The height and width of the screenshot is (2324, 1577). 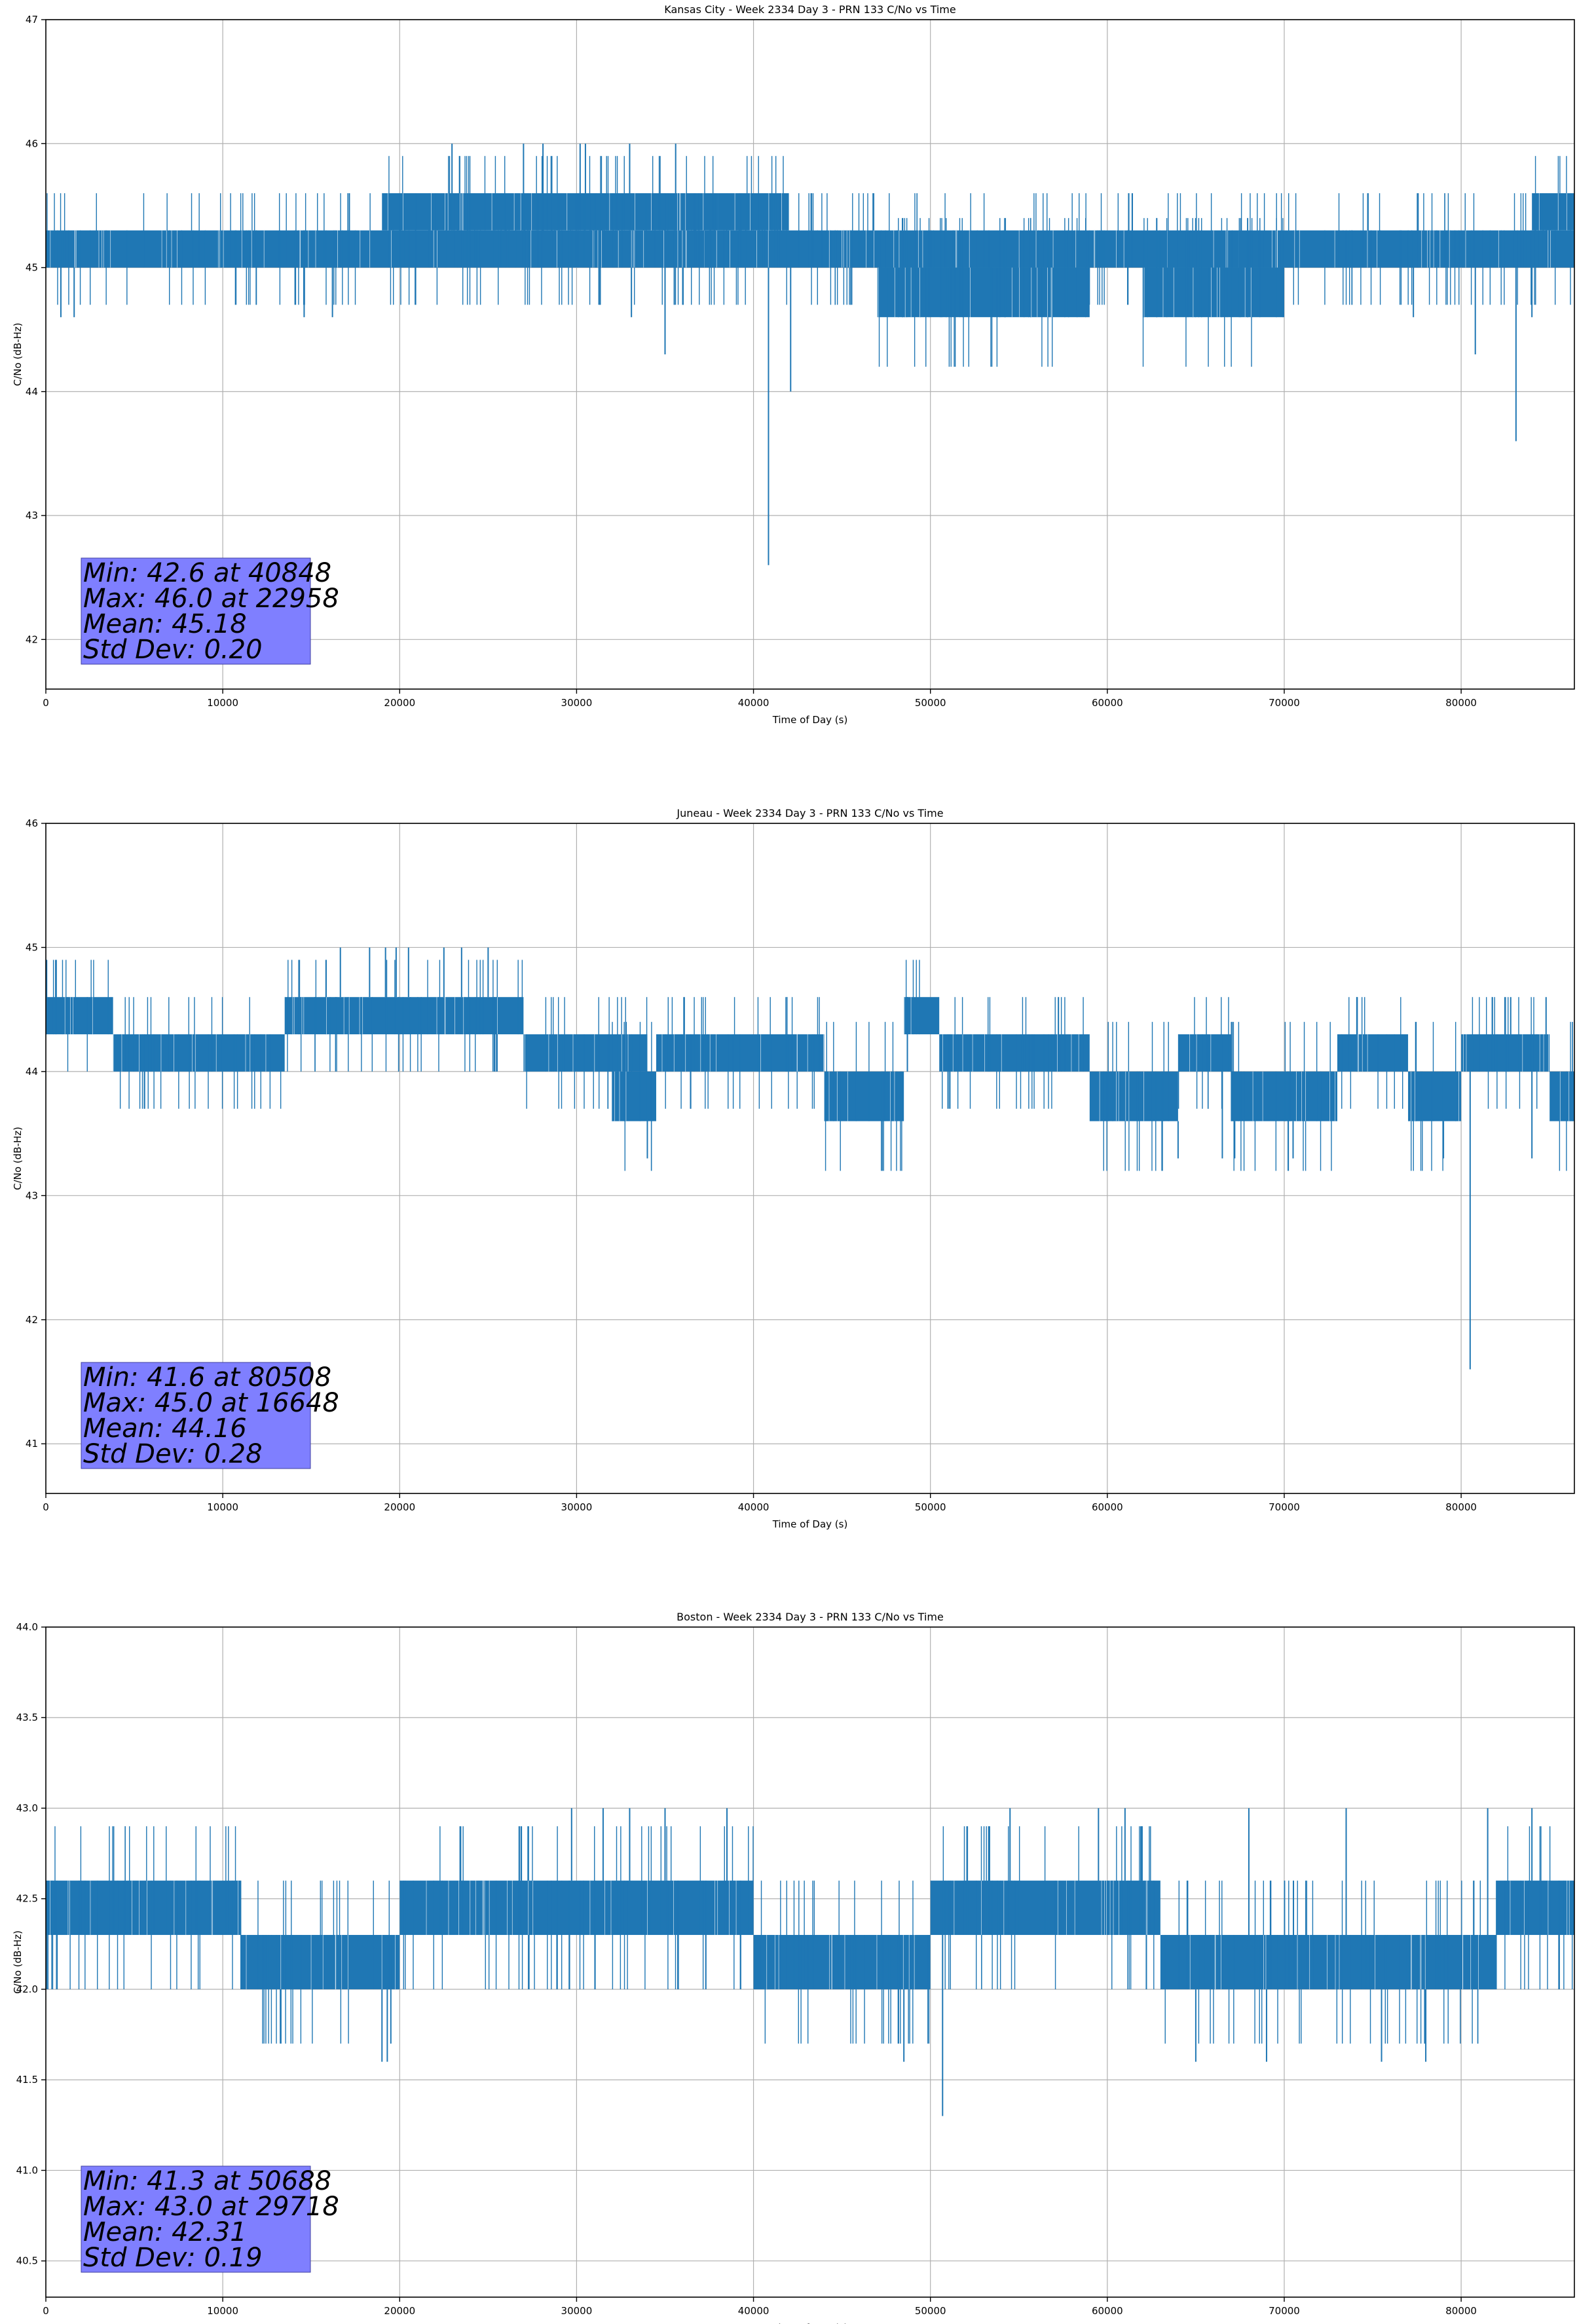 I want to click on data-series, so click(x=810, y=1962).